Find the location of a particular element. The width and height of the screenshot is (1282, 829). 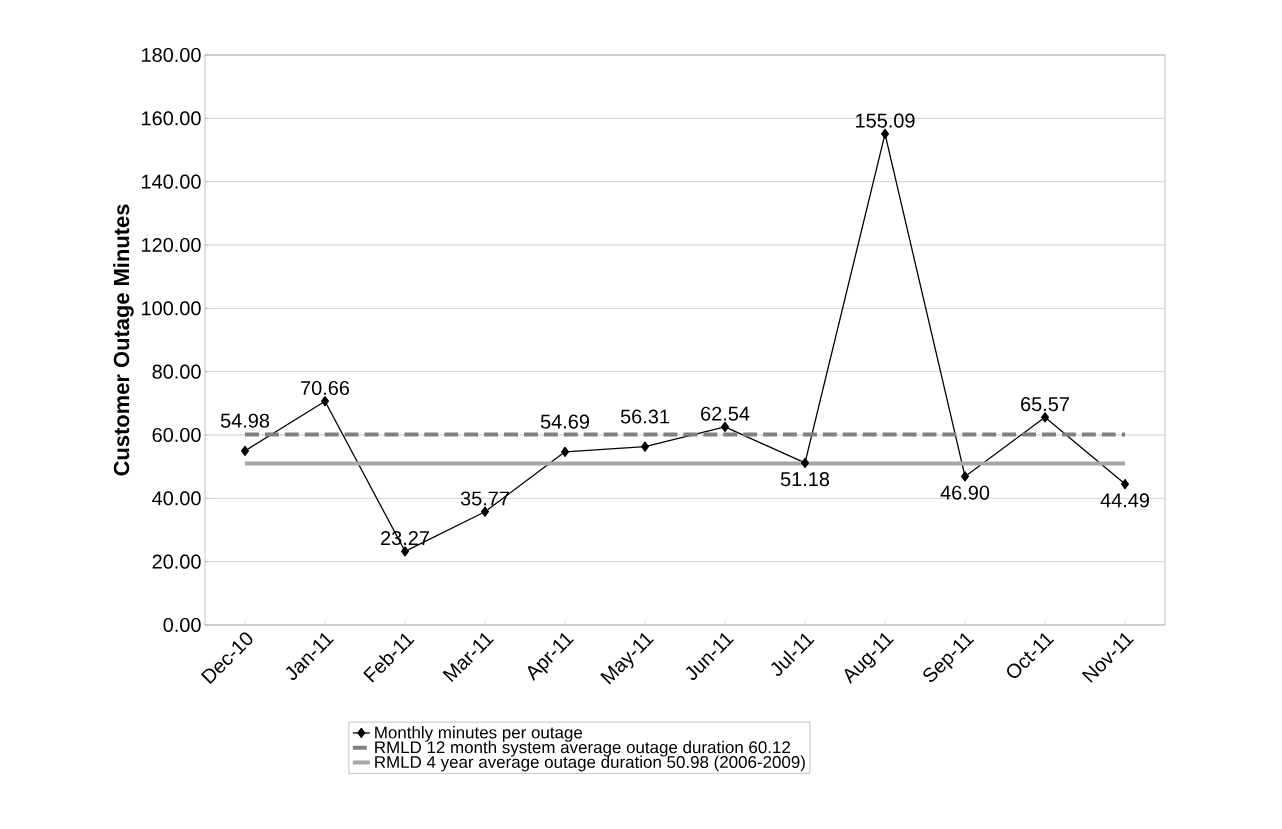

data-label: 155.09 is located at coordinates (885, 120).